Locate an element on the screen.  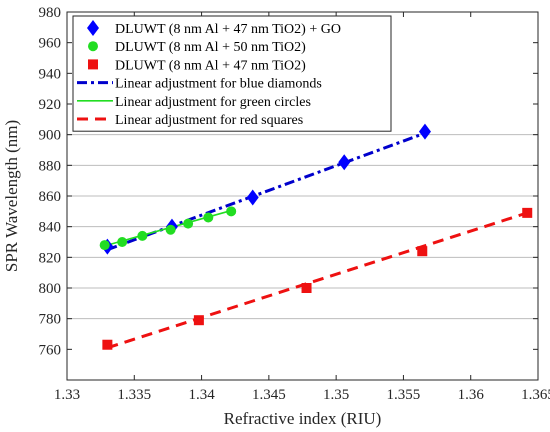
y-tick-label: 840 is located at coordinates (50, 228).